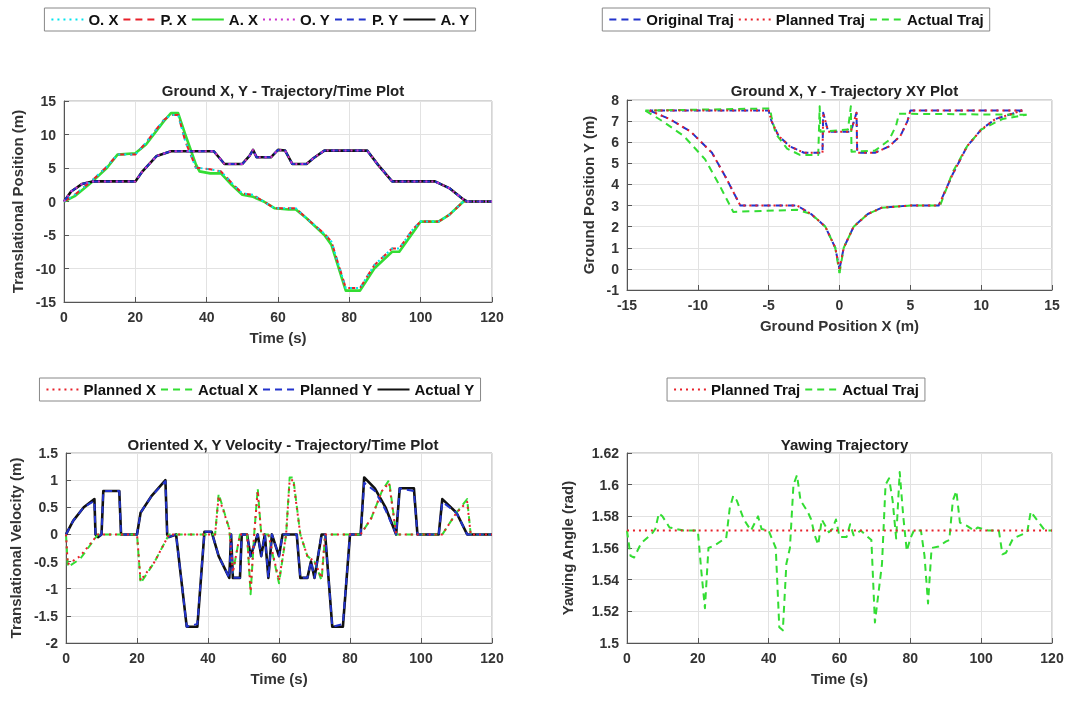  I want to click on x-tick-label: 5, so click(910, 305).